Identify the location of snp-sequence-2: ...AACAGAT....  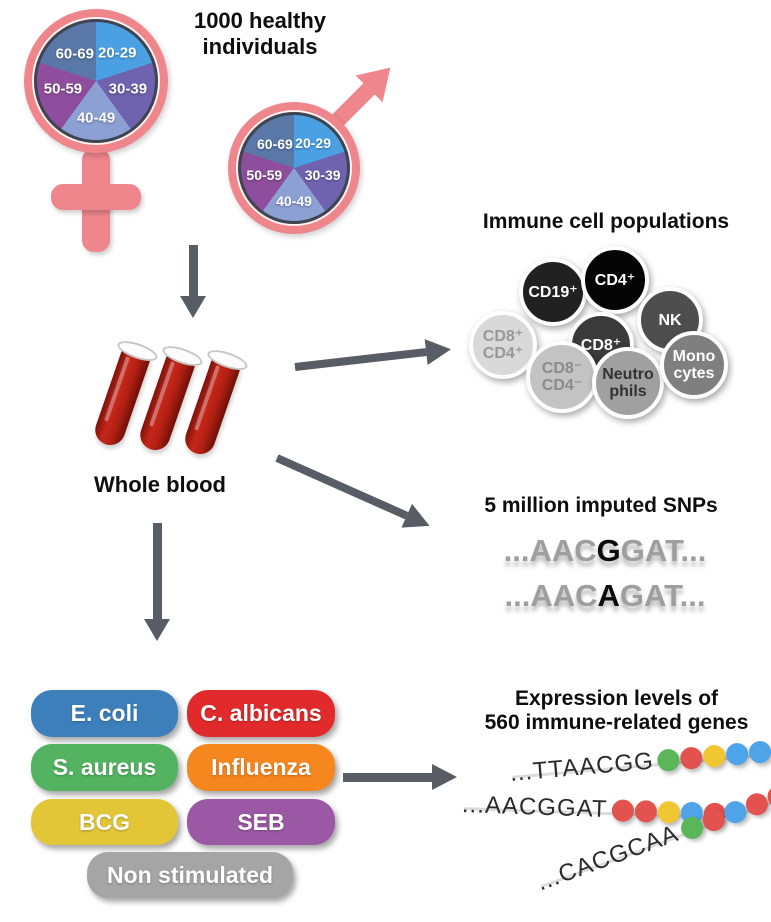
(605, 596).